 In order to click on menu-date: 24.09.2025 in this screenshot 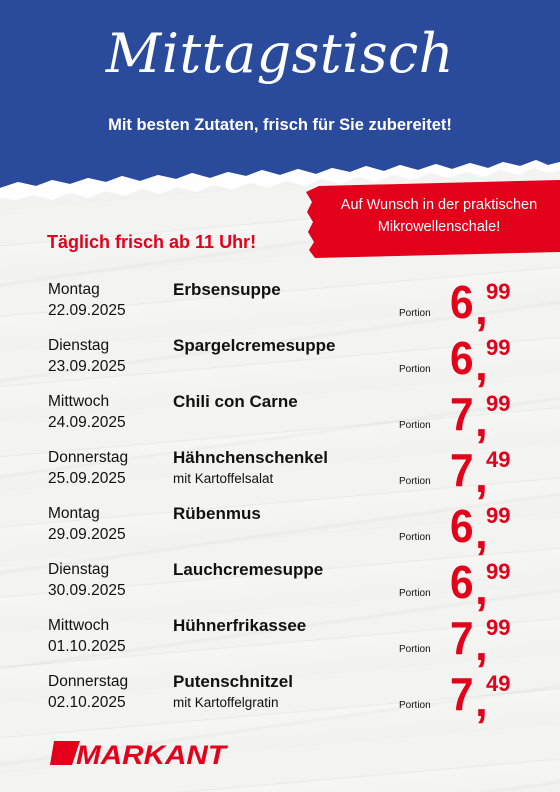, I will do `click(87, 422)`.